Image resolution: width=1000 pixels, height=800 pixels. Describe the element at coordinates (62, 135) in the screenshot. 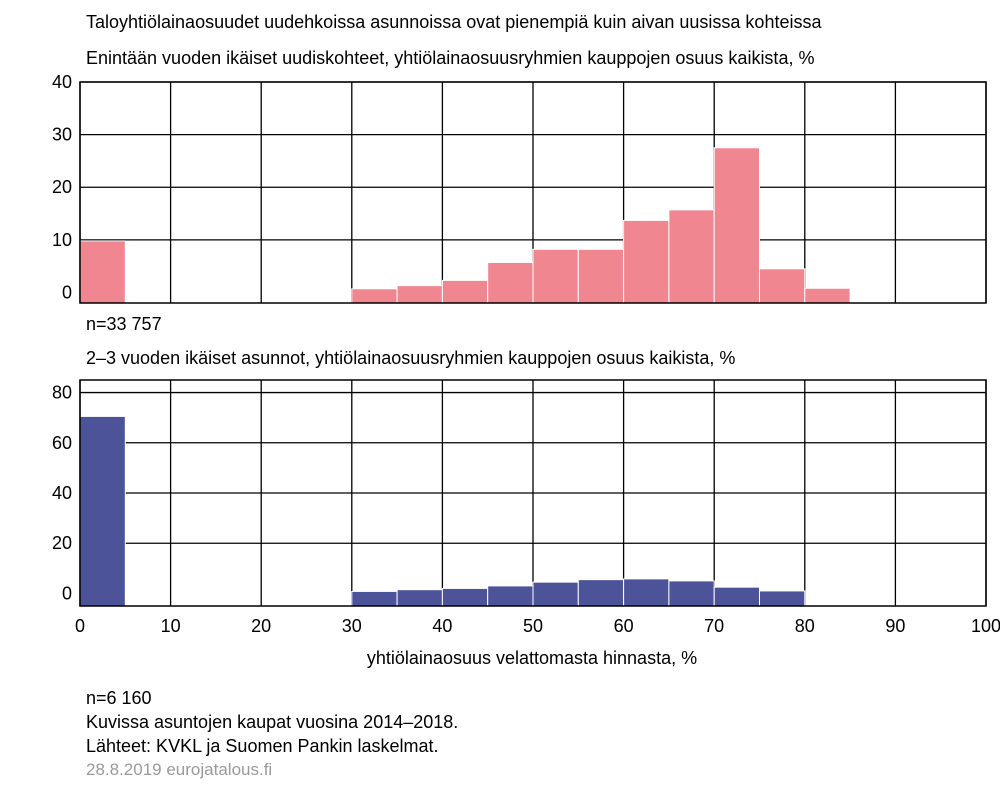

I see `top-y-tick-label: 30` at that location.